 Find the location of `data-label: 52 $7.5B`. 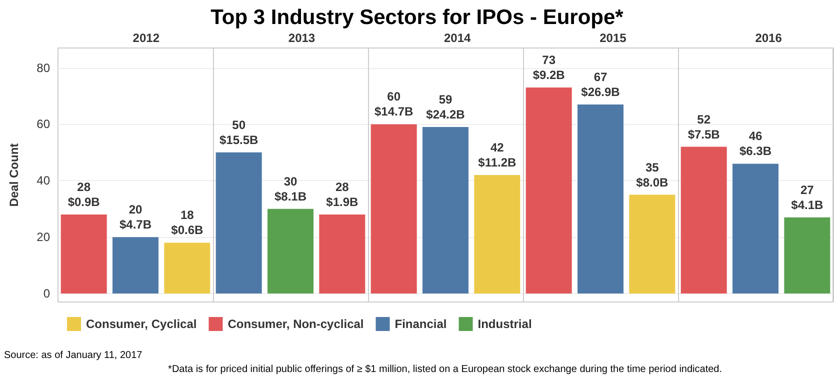

data-label: 52 $7.5B is located at coordinates (704, 127).